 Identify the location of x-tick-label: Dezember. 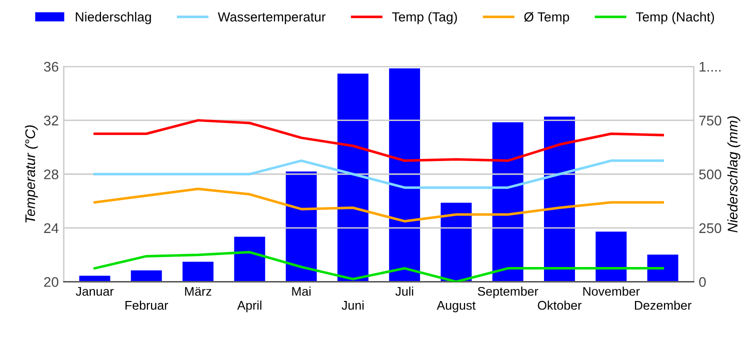
(663, 305).